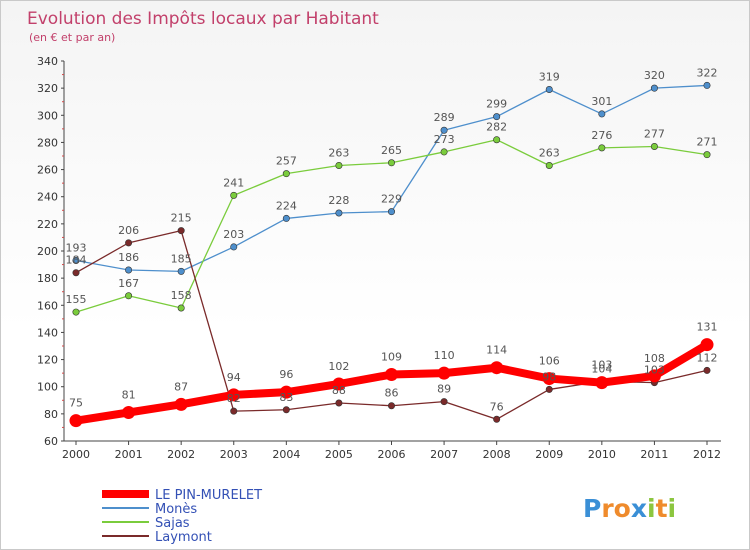 The height and width of the screenshot is (550, 750). I want to click on legend-label: Laymont, so click(183, 537).